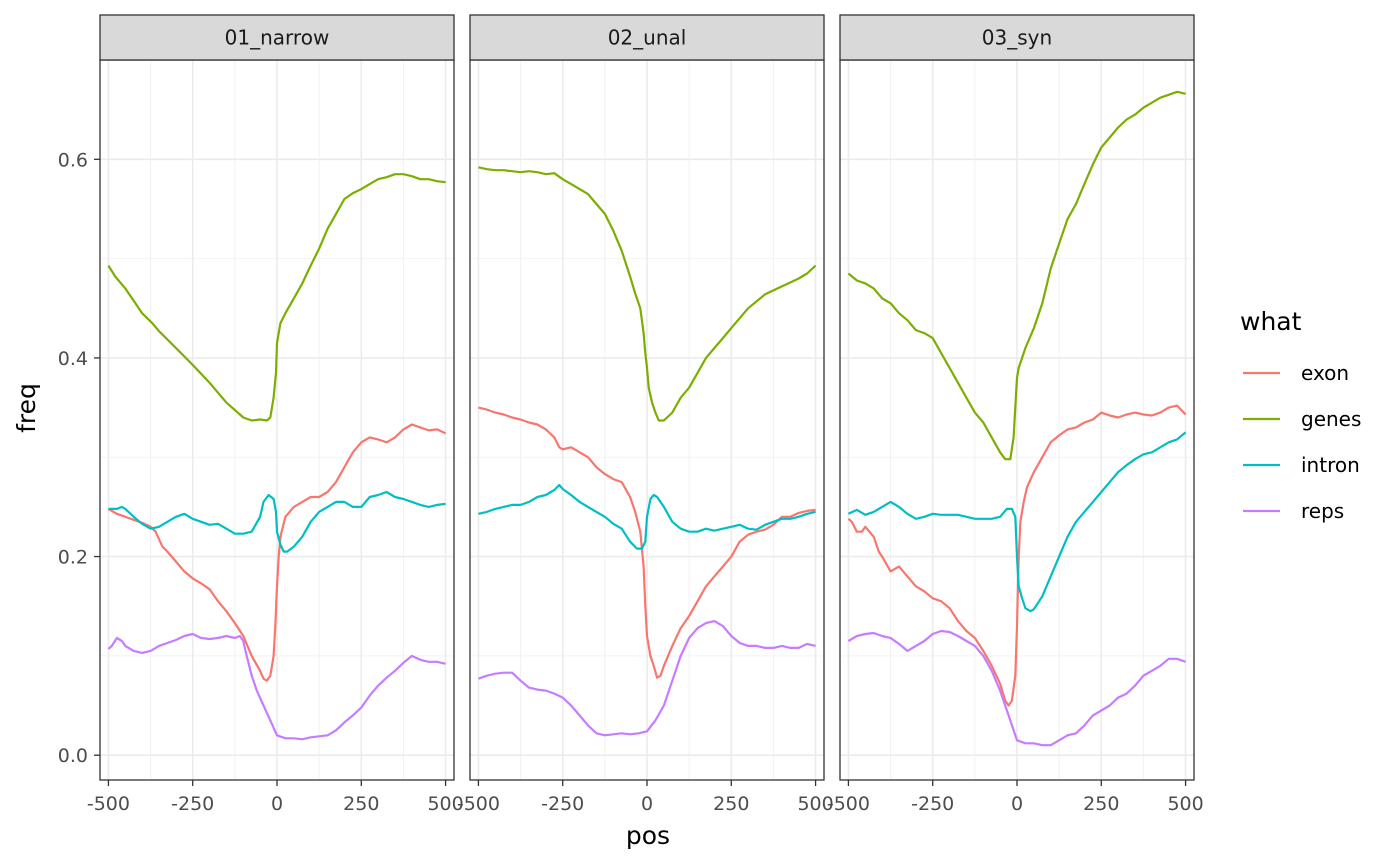  I want to click on legend-label-exon: exon, so click(1325, 373).